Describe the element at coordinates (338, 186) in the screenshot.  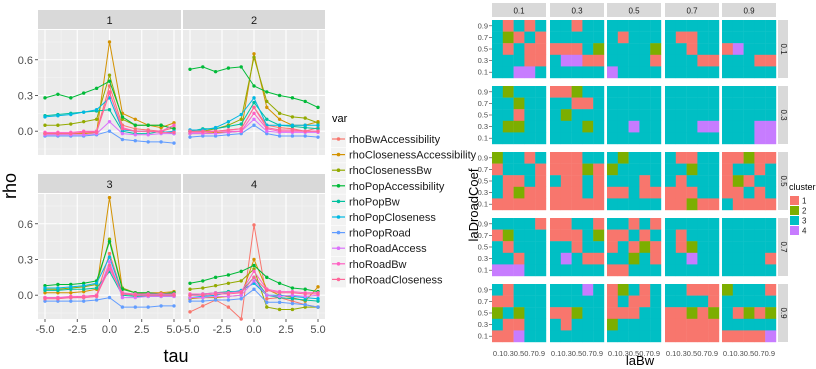
I see `legend-key-point` at that location.